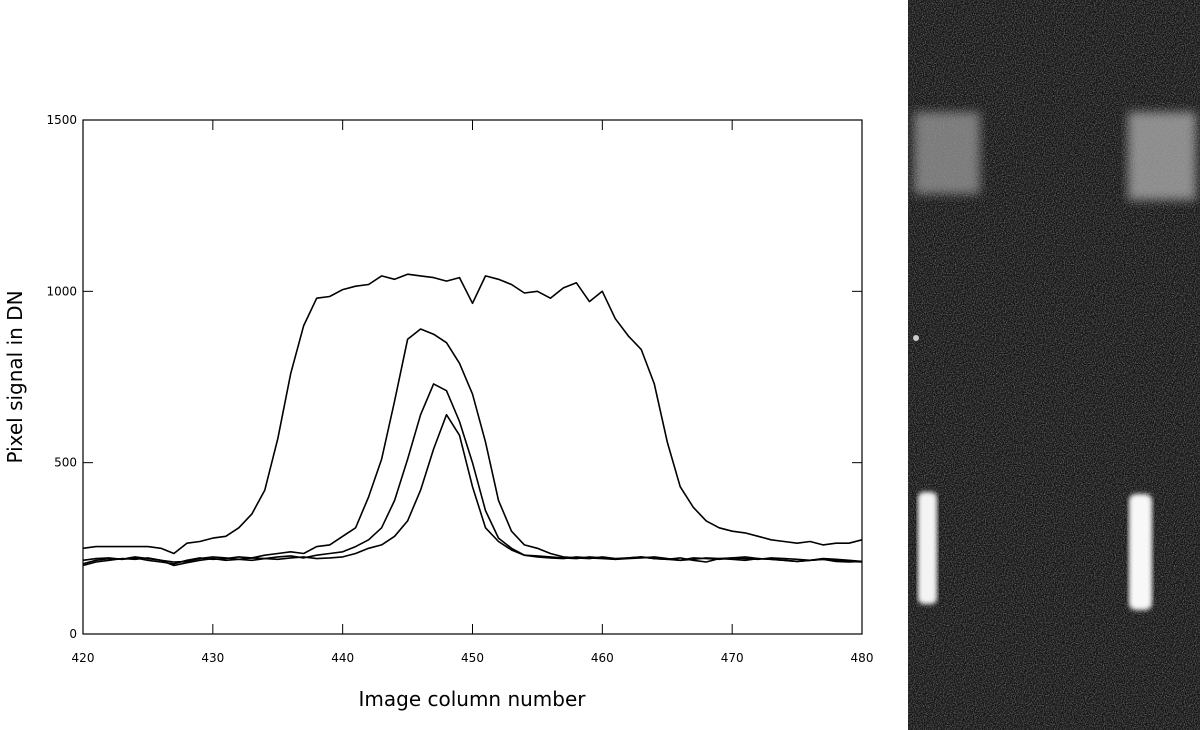 This screenshot has height=730, width=1200. I want to click on x-tick-label: 450, so click(472, 658).